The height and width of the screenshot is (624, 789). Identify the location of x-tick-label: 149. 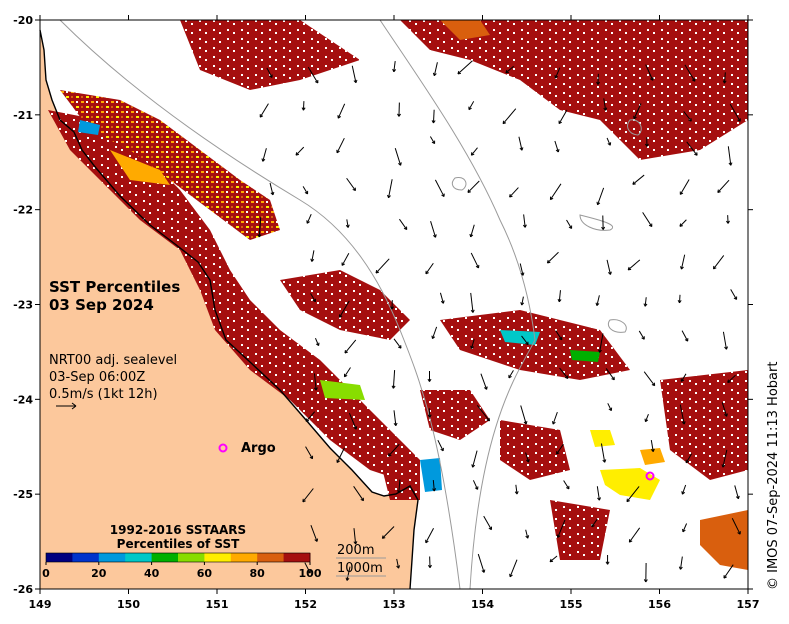
(40, 604).